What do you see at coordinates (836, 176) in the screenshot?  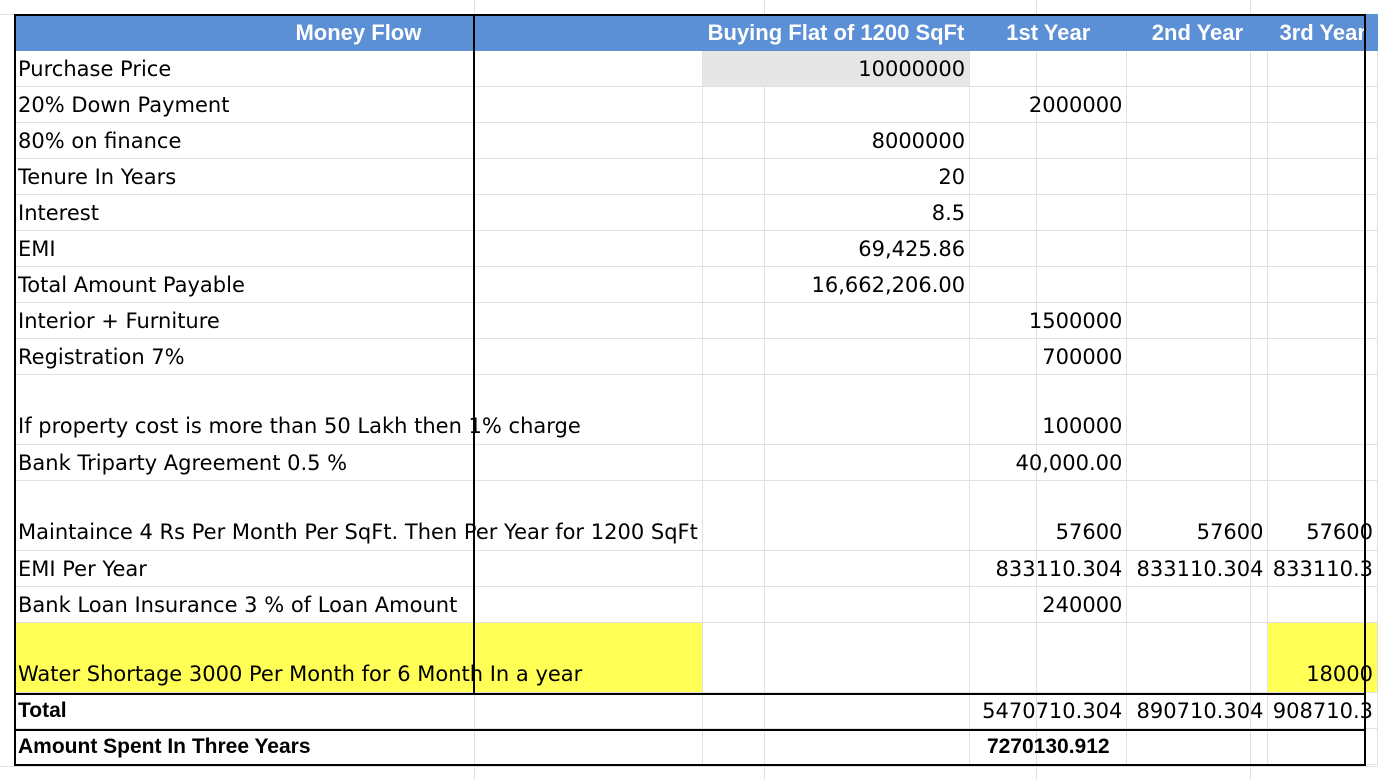 I see `cell-value: 20` at bounding box center [836, 176].